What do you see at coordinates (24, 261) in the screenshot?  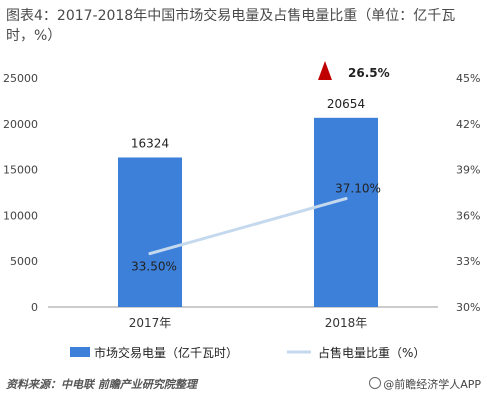 I see `y-left-tick-label: 5000` at bounding box center [24, 261].